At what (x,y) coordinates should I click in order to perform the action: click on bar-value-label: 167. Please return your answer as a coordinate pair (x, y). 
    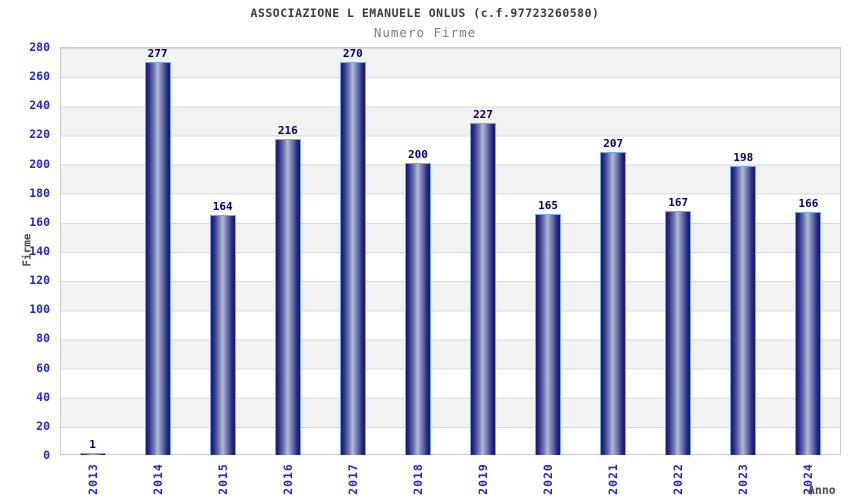
    Looking at the image, I should click on (678, 202).